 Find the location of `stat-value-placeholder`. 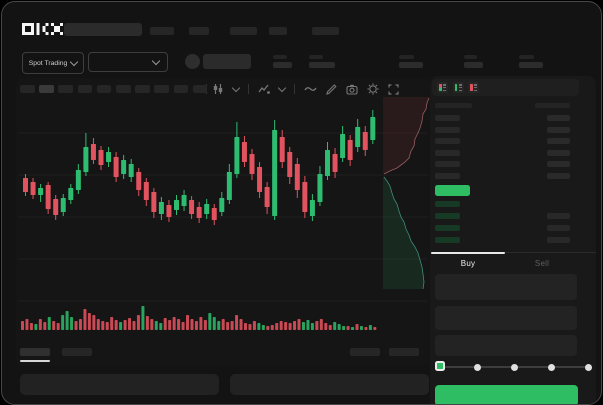

stat-value-placeholder is located at coordinates (531, 65).